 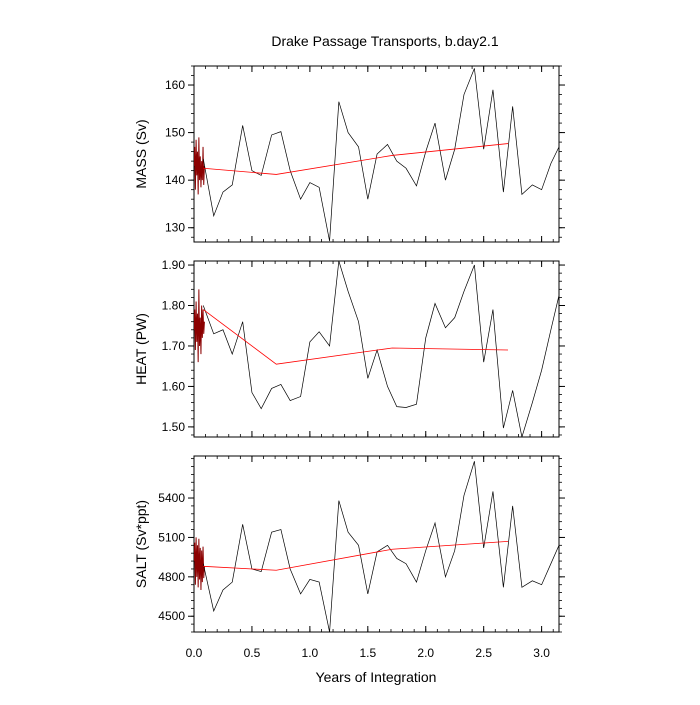 What do you see at coordinates (174, 427) in the screenshot?
I see `y-tick-label: 1.50` at bounding box center [174, 427].